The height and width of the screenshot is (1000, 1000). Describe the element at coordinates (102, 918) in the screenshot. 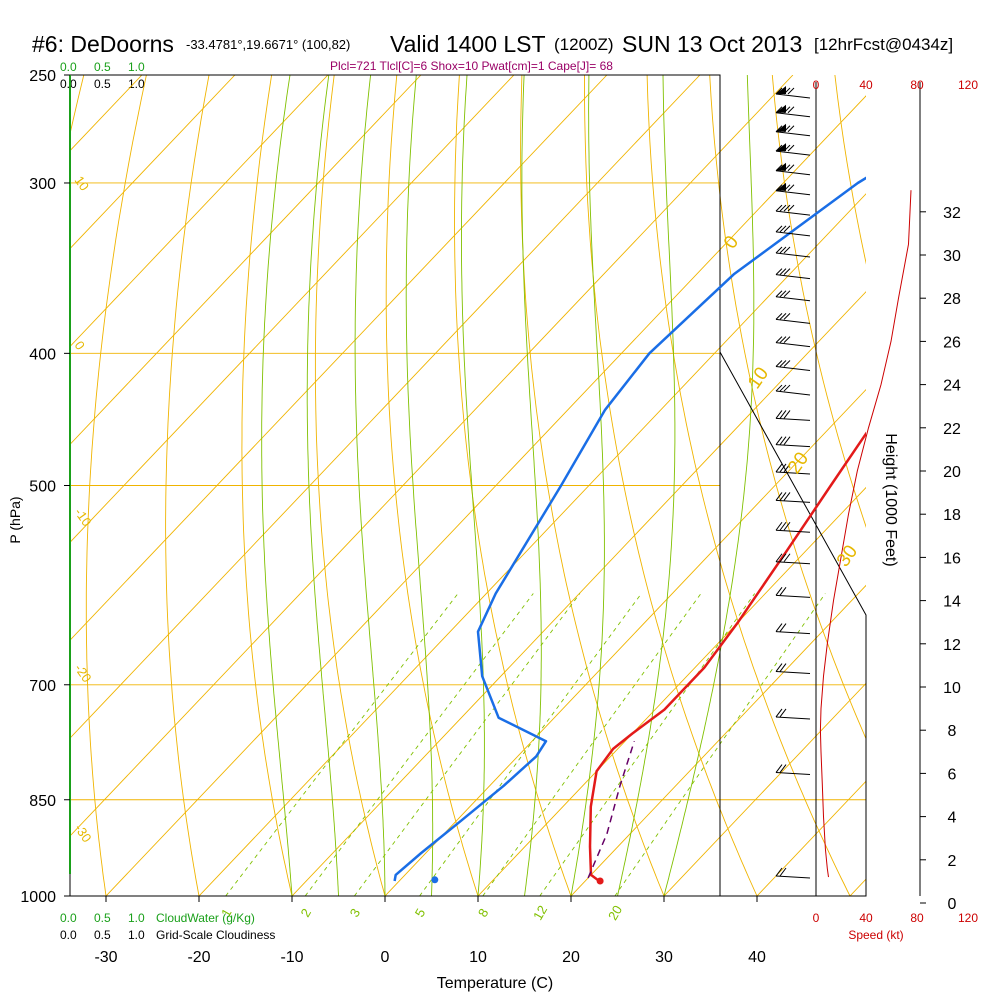

I see `cloud-tick-bottom-1: 0.5` at that location.